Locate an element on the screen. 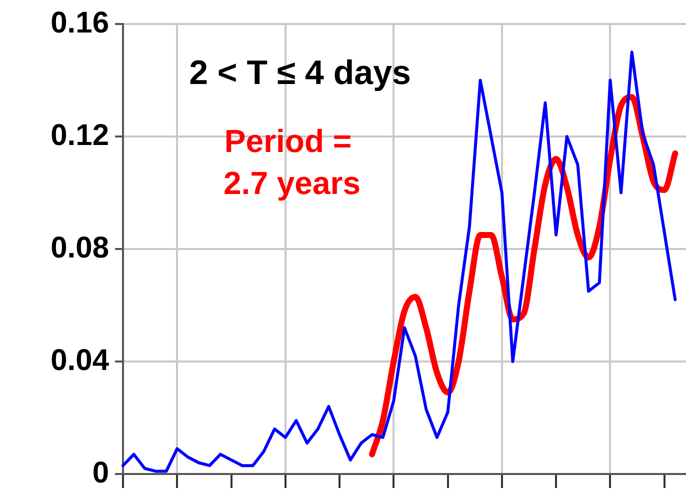  annotation: 2.7 years is located at coordinates (292, 183).